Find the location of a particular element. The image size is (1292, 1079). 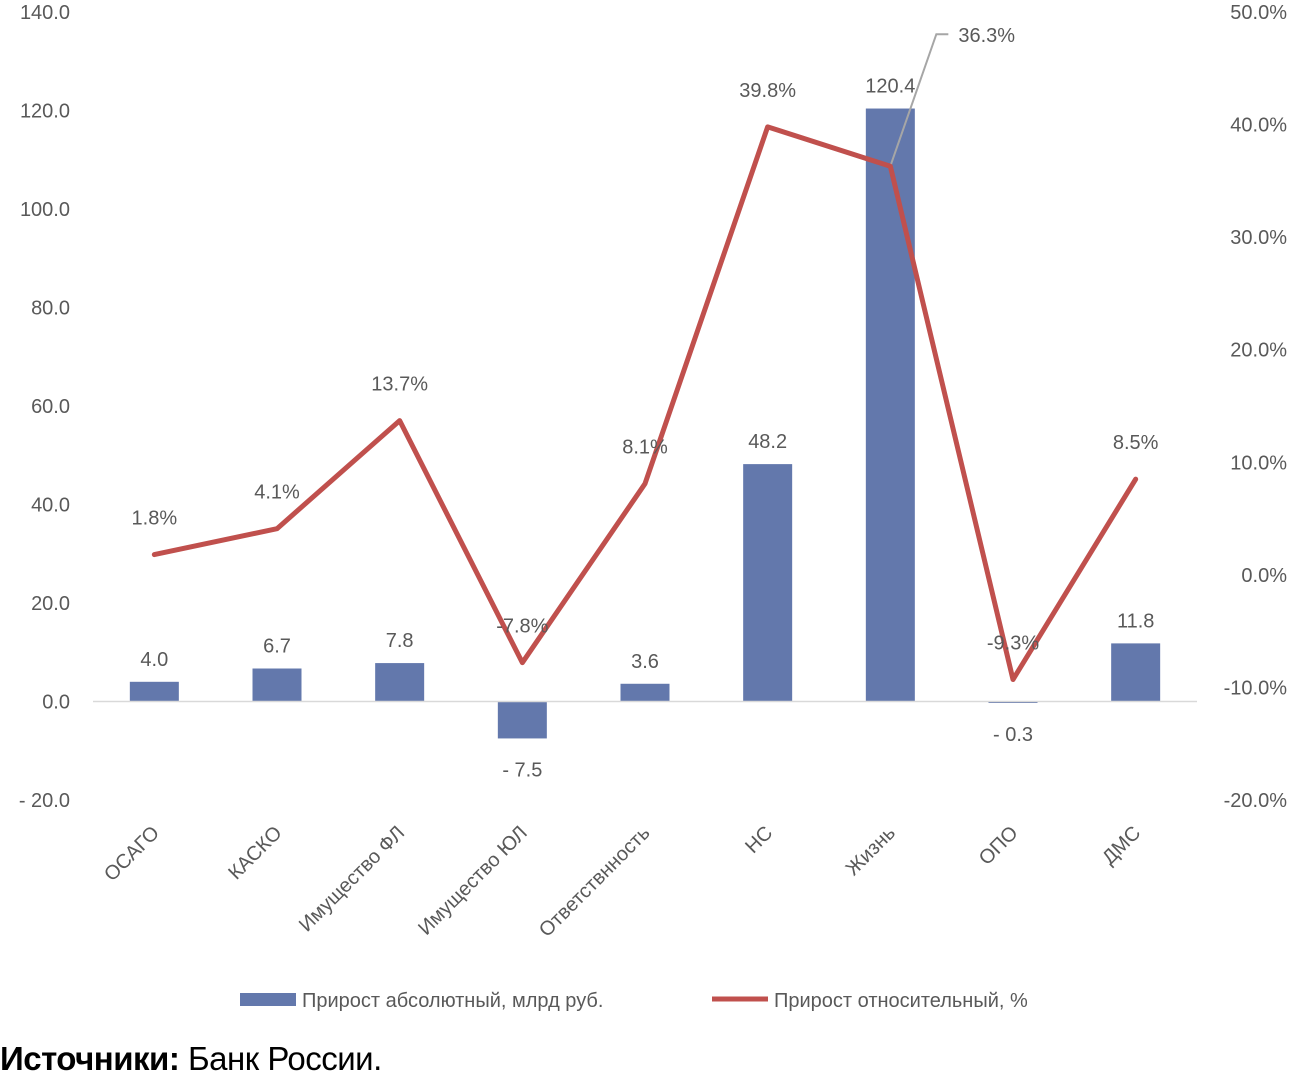

category-label: Жизнь is located at coordinates (871, 851).